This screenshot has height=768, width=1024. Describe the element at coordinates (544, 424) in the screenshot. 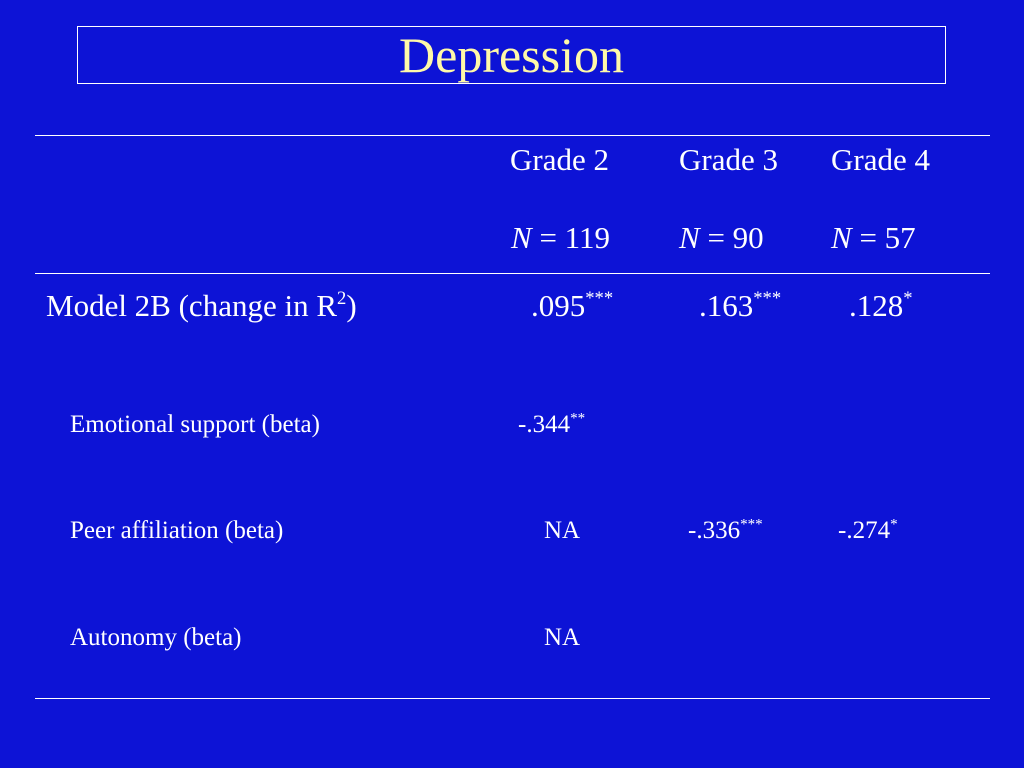

I see `beta-value: -.344` at that location.